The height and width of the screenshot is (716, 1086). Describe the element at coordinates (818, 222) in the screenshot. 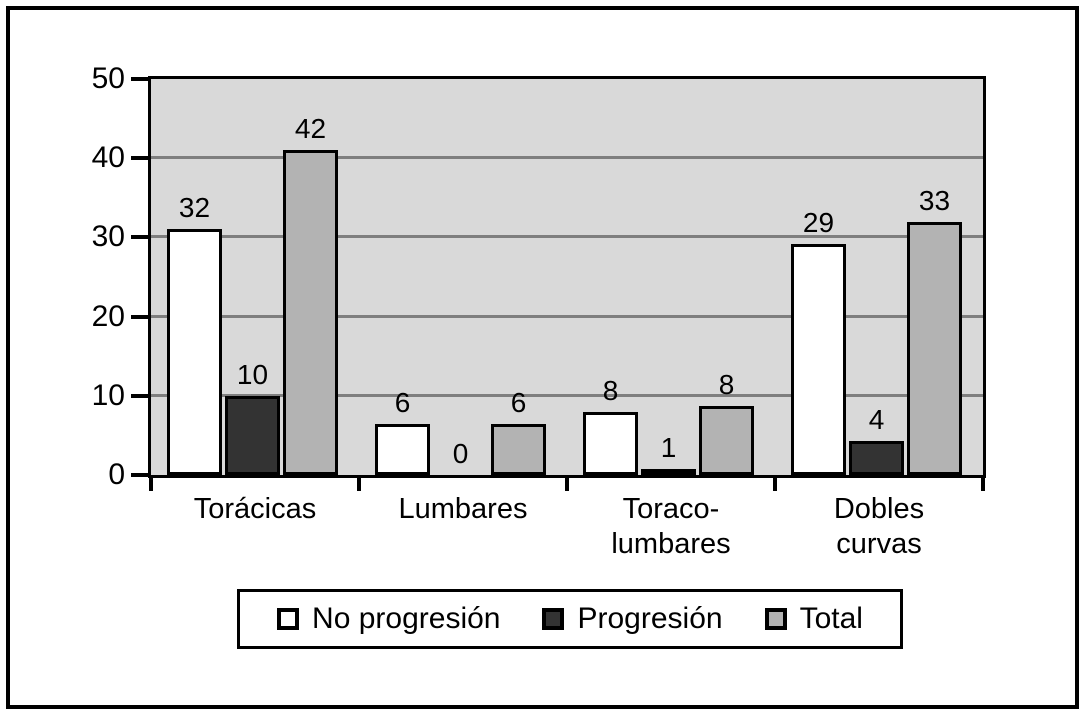

I see `bar-value-label: 29` at that location.